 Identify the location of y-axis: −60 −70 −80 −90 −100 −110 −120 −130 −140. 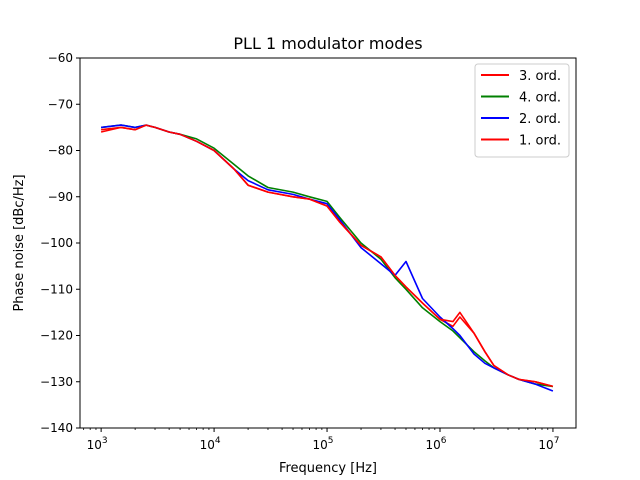
(60, 243).